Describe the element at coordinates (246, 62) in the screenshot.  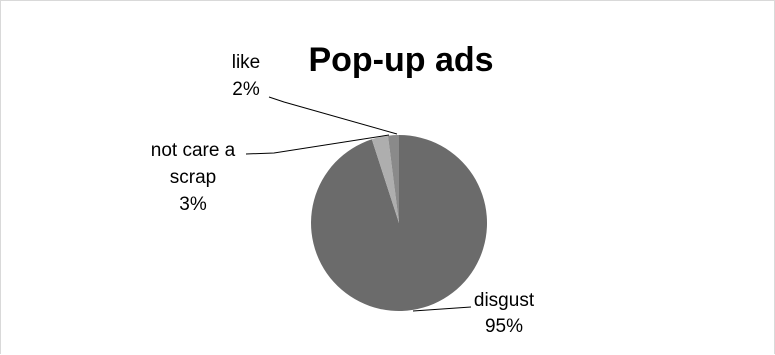
I see `data-label-category: like` at that location.